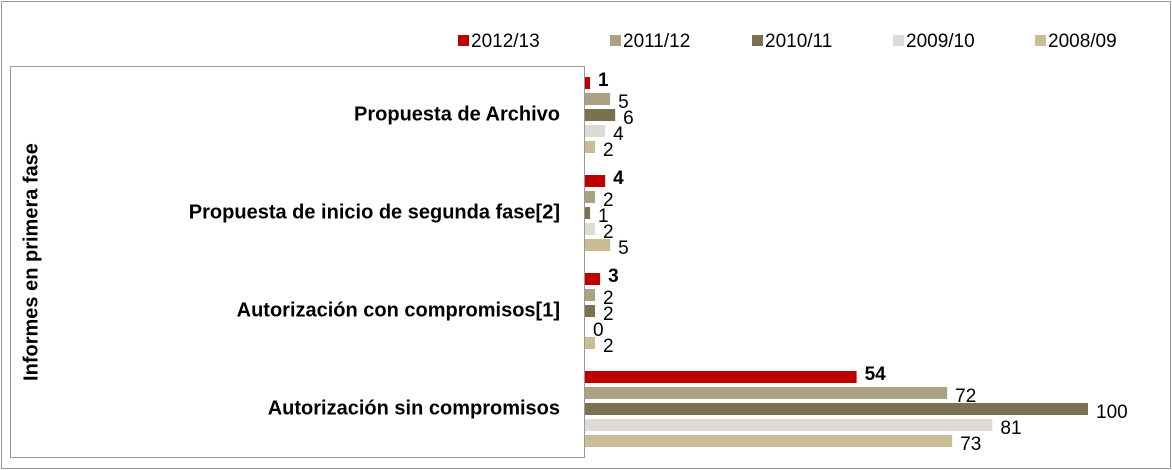 The image size is (1172, 470). I want to click on y-axis-title: Informes en primera fase, so click(31, 262).